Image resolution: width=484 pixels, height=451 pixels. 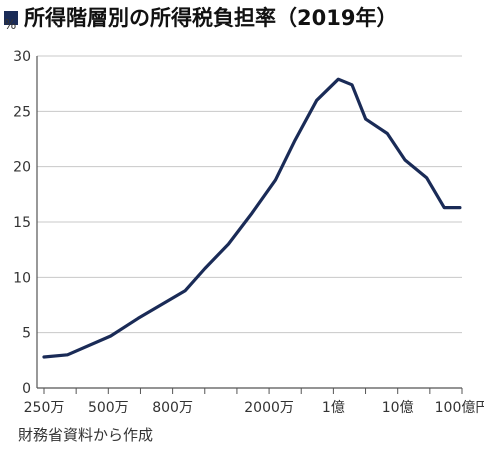 What do you see at coordinates (22, 112) in the screenshot?
I see `y-tick-label: 25` at bounding box center [22, 112].